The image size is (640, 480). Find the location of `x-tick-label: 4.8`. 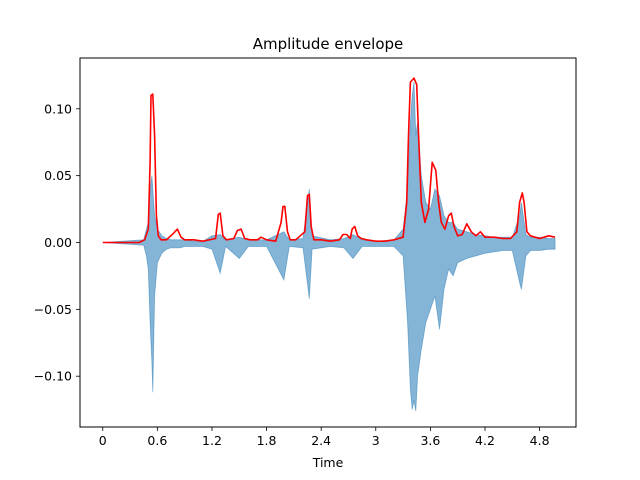

x-tick-label: 4.8 is located at coordinates (540, 440).